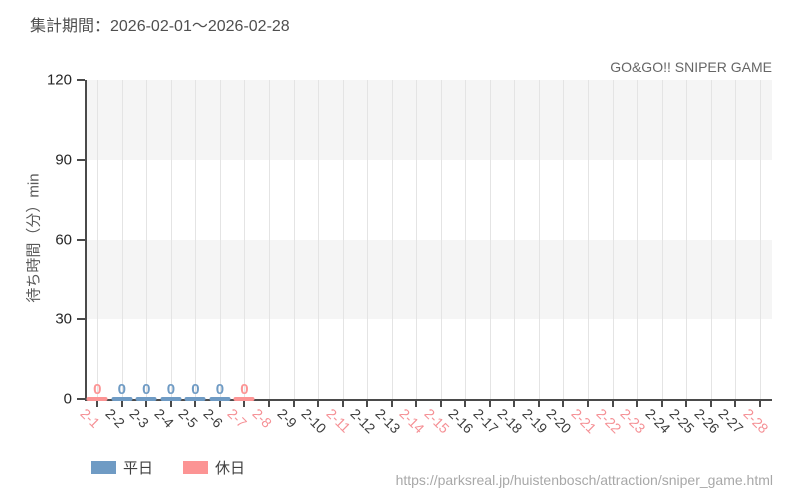  What do you see at coordinates (160, 26) in the screenshot?
I see `aggregation-period-label: 集計期間：2026-02-01～2026-02-28` at bounding box center [160, 26].